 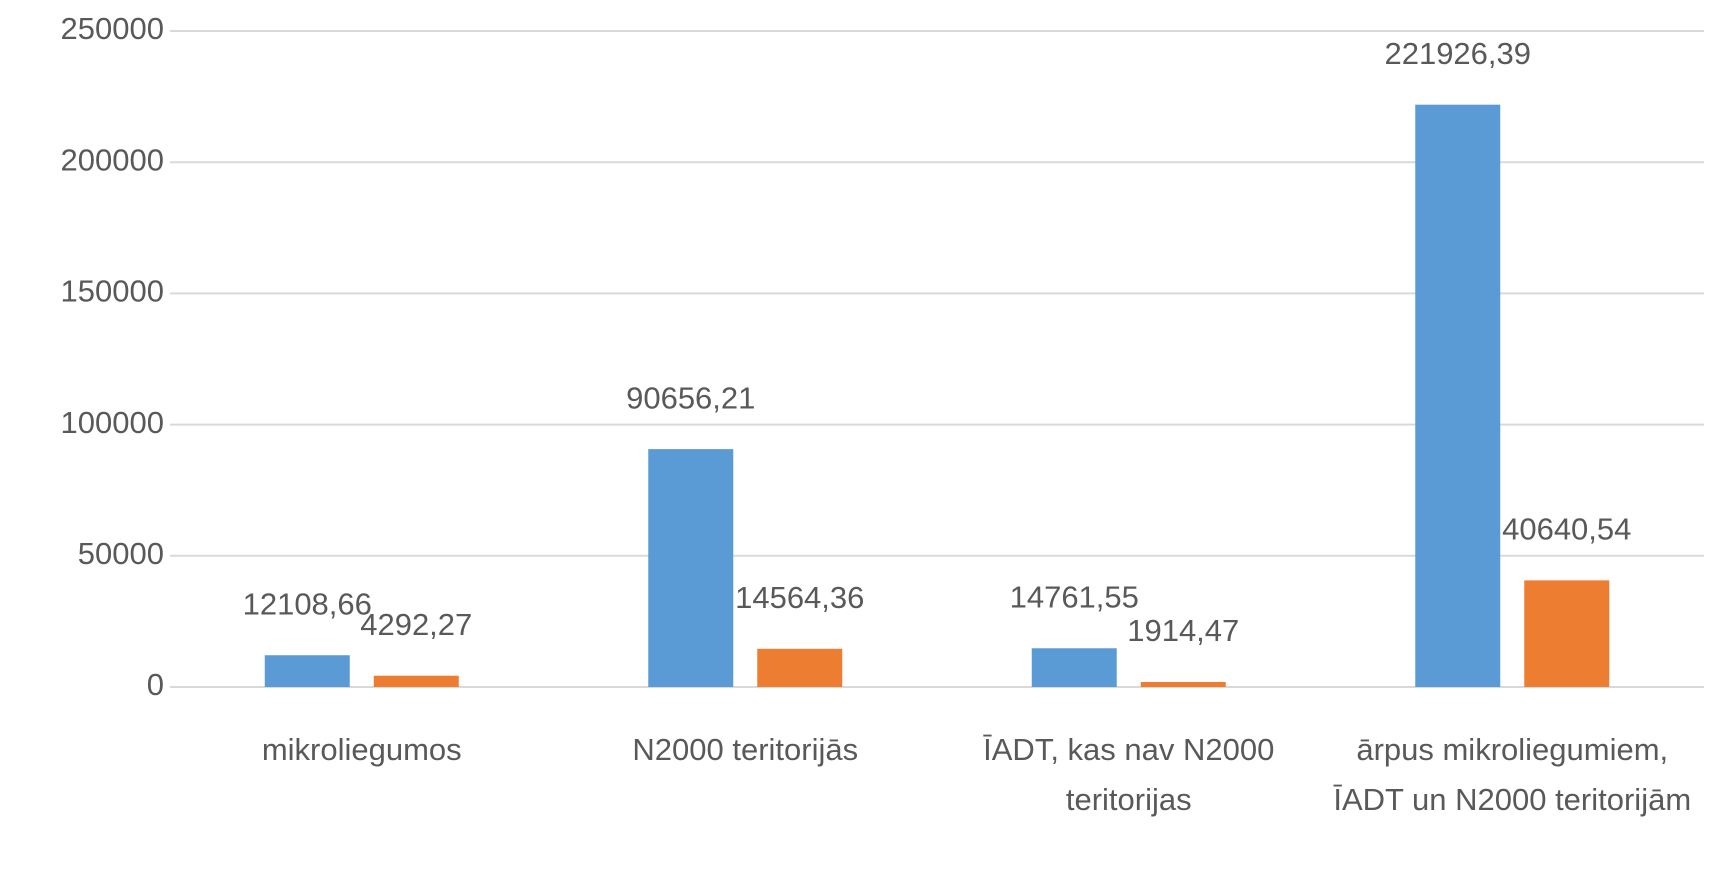 I want to click on data-label: 90656,21, so click(x=690, y=397).